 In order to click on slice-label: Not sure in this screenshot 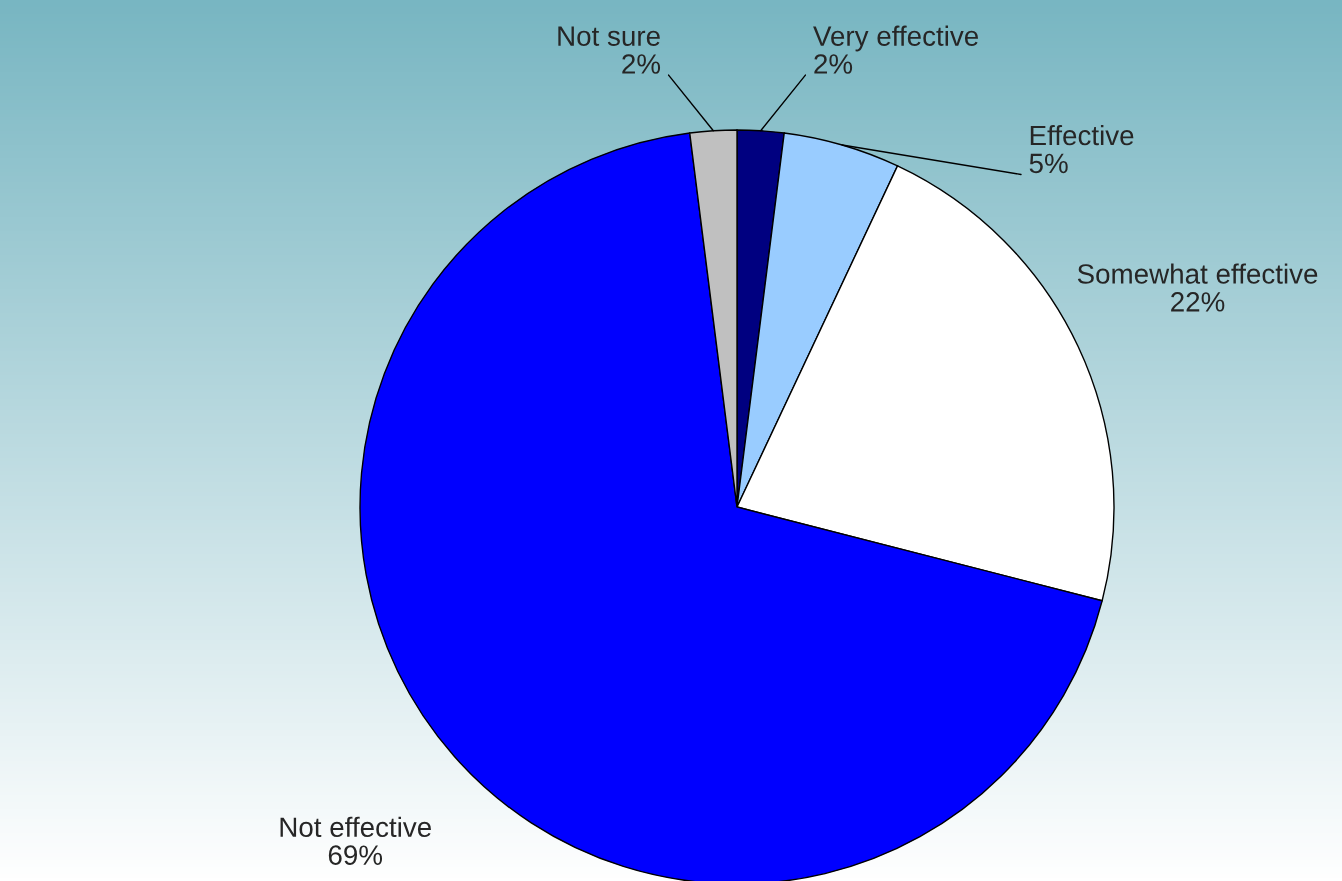, I will do `click(609, 36)`.